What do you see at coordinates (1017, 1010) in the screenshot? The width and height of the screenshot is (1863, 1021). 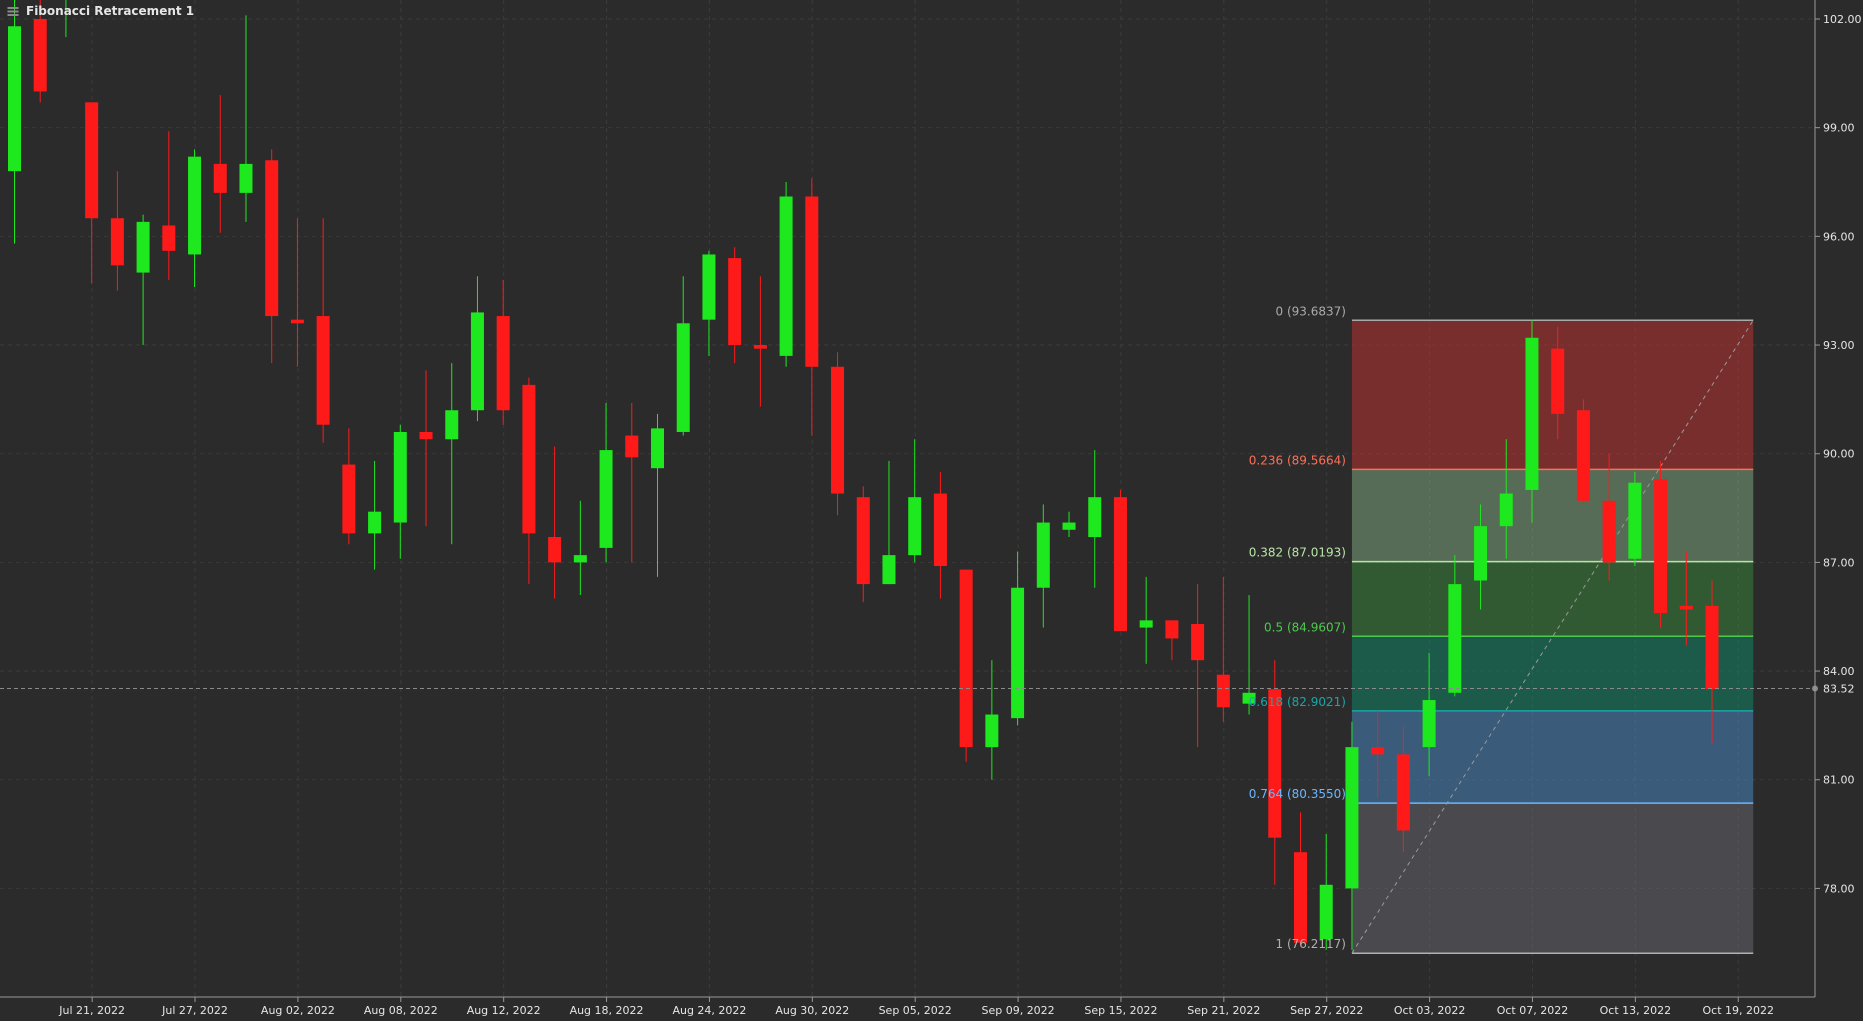 I see `x-tick-label: Sep 09, 2022` at bounding box center [1017, 1010].